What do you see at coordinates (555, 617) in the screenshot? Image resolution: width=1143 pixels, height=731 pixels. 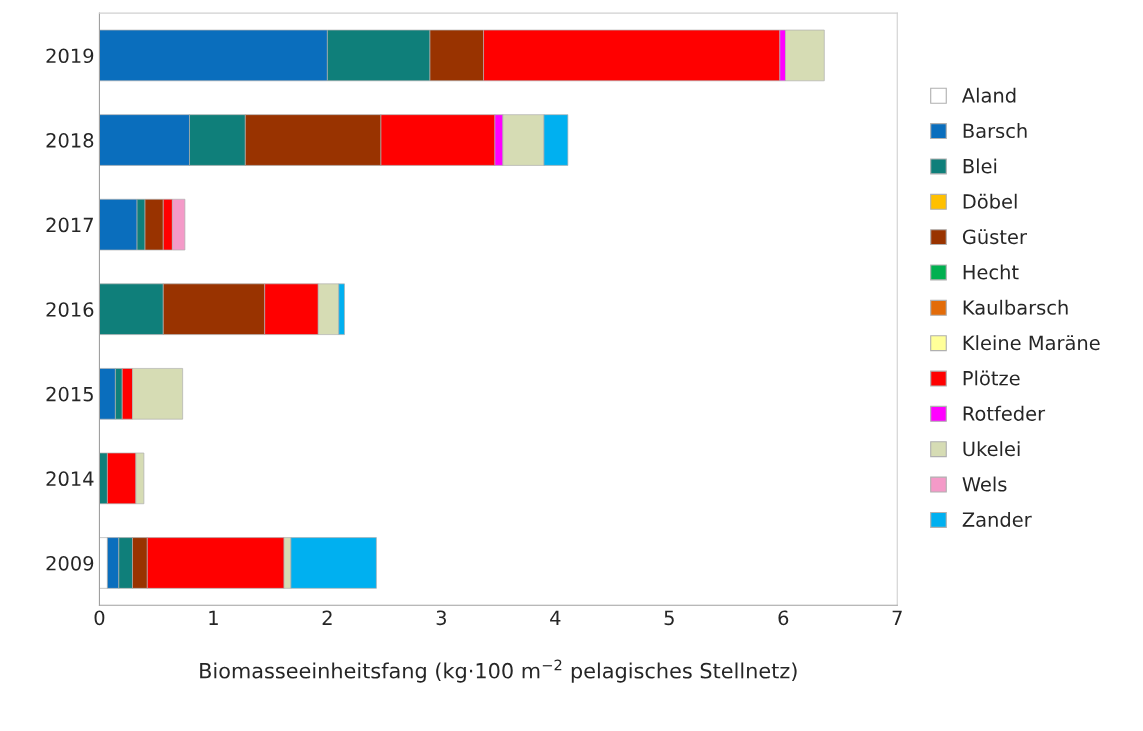 I see `x-tick-label: 4` at bounding box center [555, 617].